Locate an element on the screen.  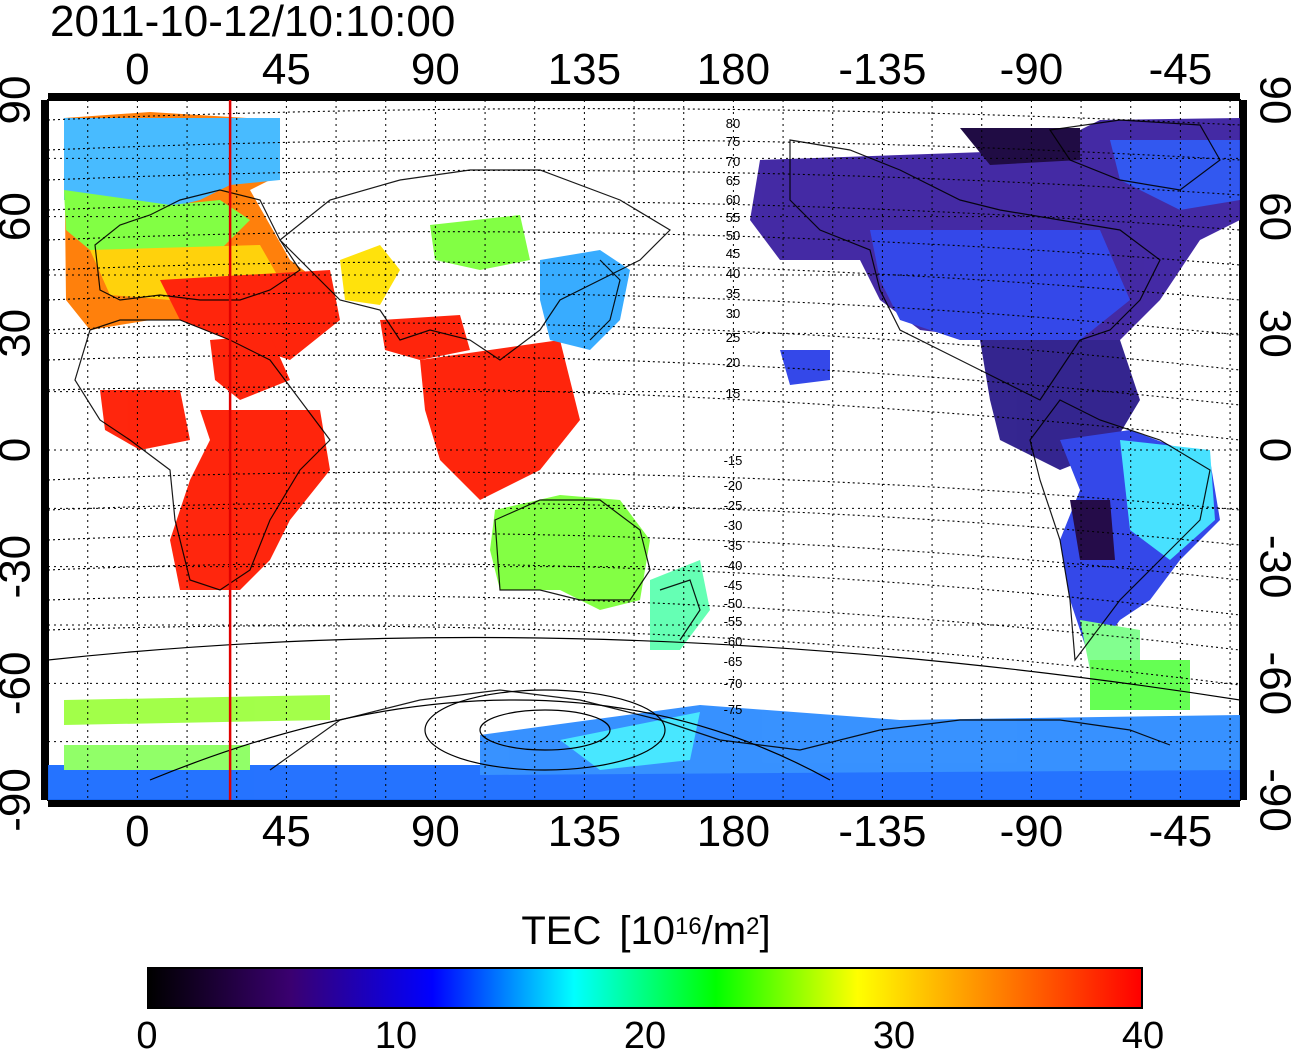
mag-lat-label: -30 is located at coordinates (733, 525).